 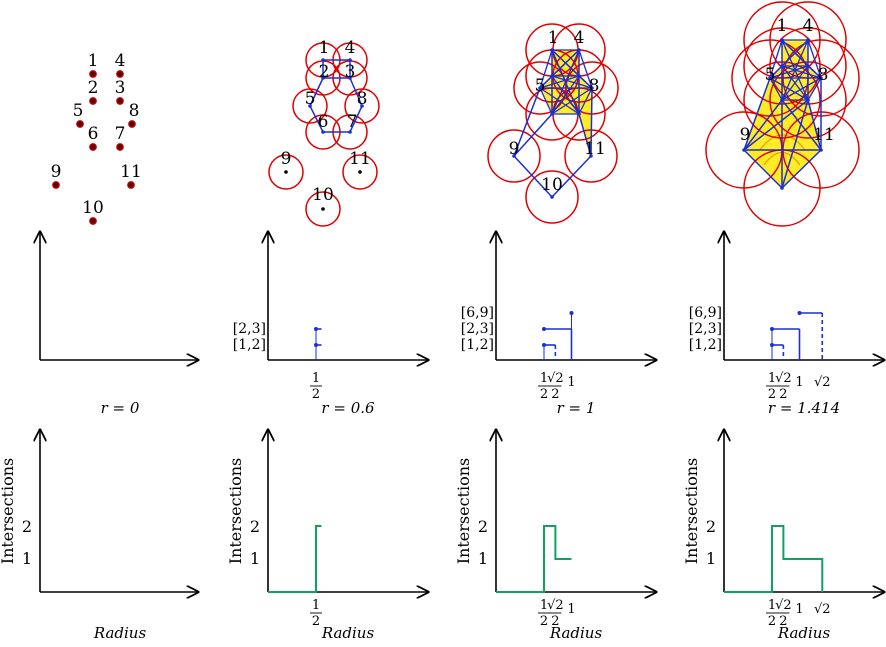 What do you see at coordinates (565, 118) in the screenshot?
I see `edge-layer` at bounding box center [565, 118].